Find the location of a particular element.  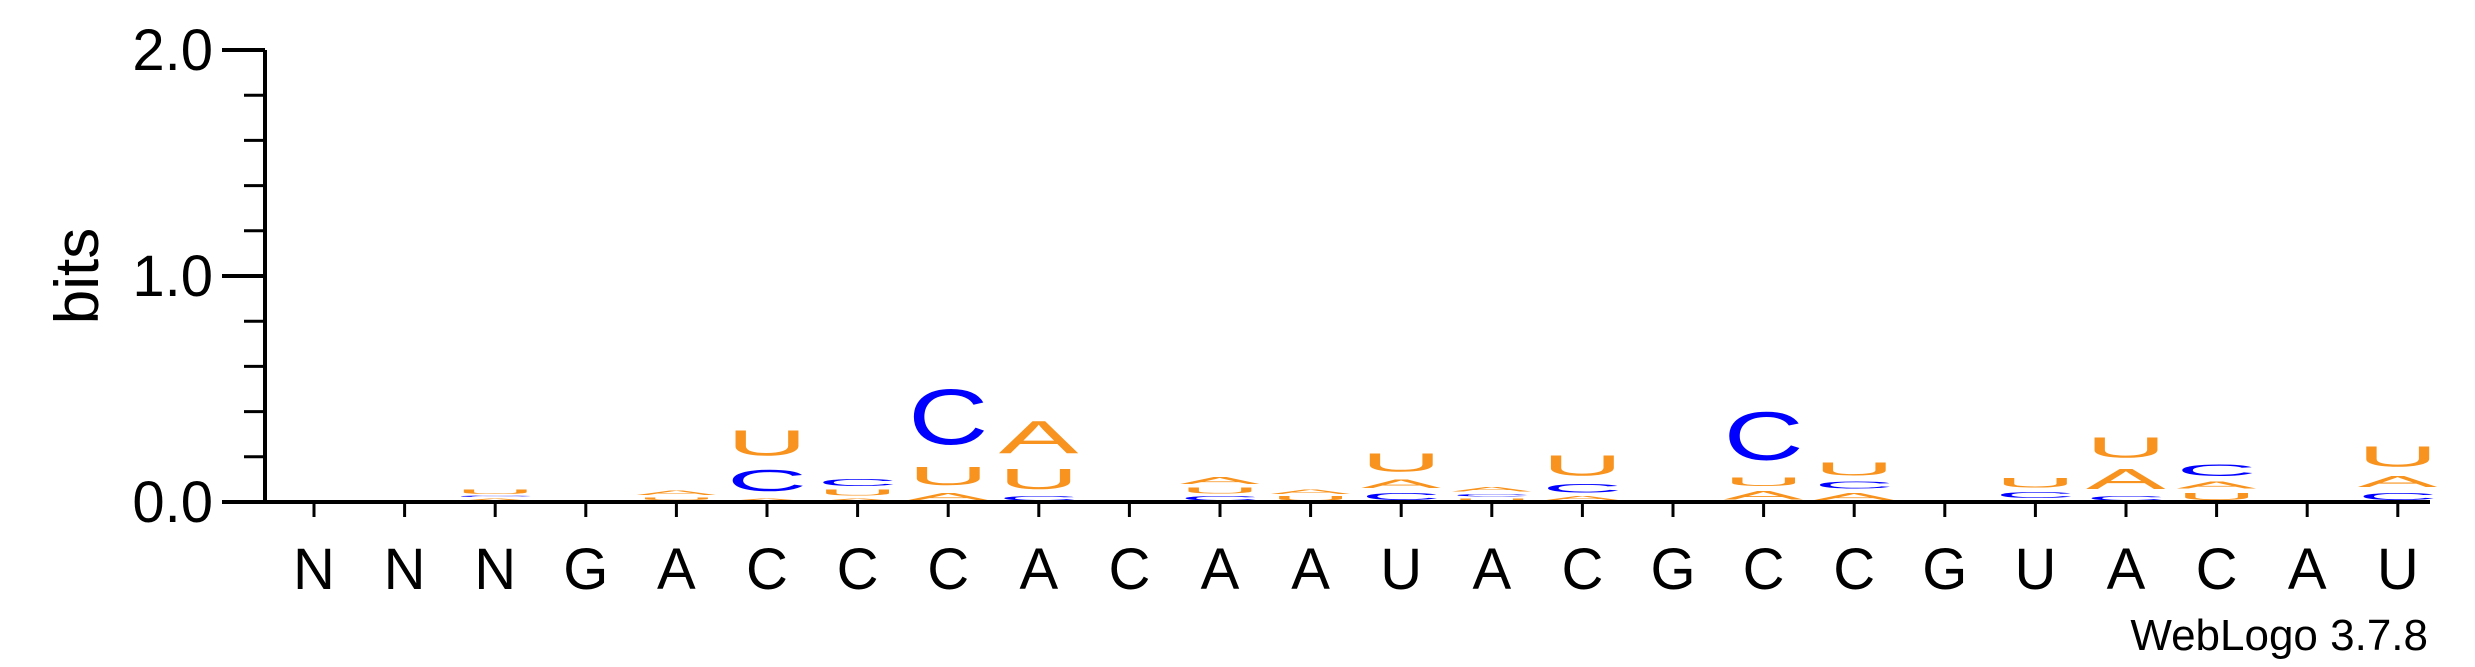

y-axis-label: bits is located at coordinates (77, 276).